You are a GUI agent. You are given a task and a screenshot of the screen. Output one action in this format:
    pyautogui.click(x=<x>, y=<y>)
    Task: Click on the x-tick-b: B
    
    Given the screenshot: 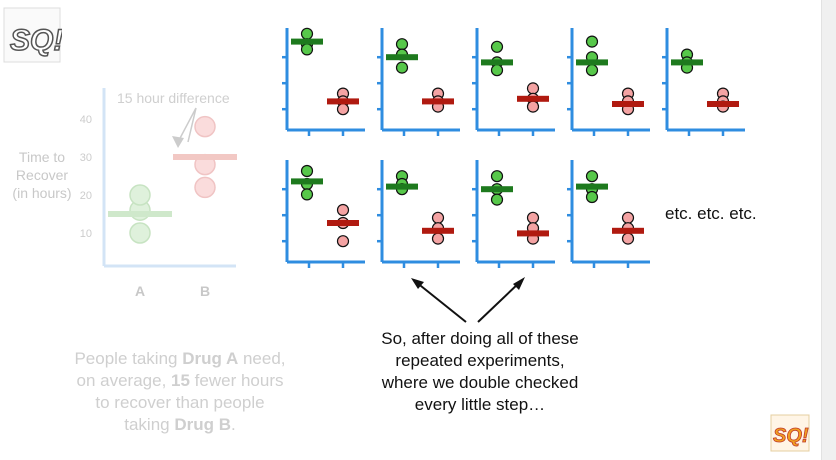 What is the action you would take?
    pyautogui.click(x=205, y=291)
    